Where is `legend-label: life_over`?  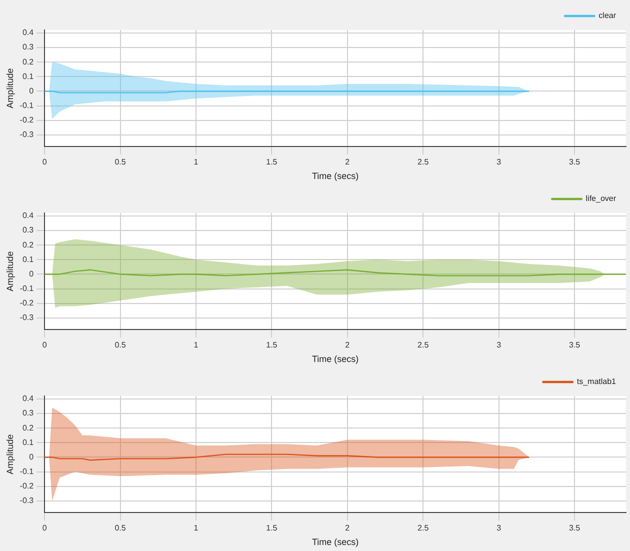 legend-label: life_over is located at coordinates (601, 199).